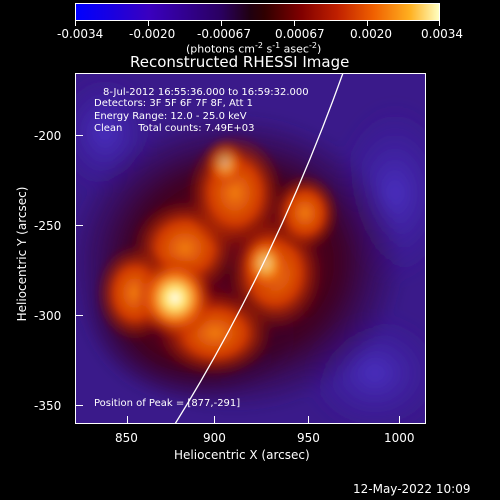 Image resolution: width=500 pixels, height=500 pixels. Describe the element at coordinates (126, 438) in the screenshot. I see `x-tick-label: 850` at that location.